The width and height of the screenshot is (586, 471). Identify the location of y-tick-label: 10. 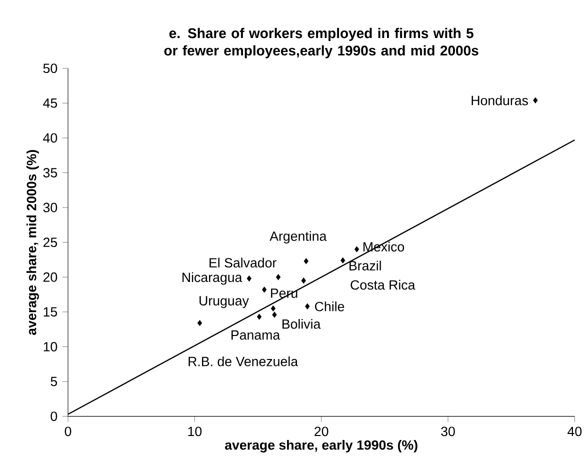
(51, 347).